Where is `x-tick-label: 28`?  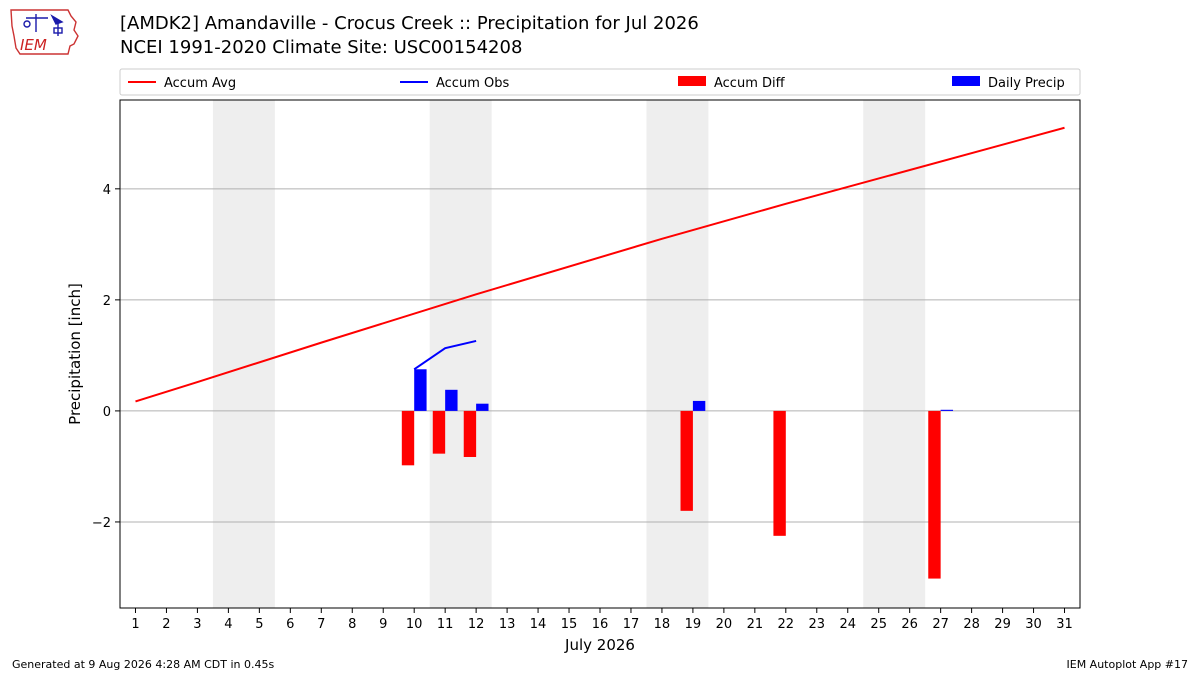 x-tick-label: 28 is located at coordinates (971, 624).